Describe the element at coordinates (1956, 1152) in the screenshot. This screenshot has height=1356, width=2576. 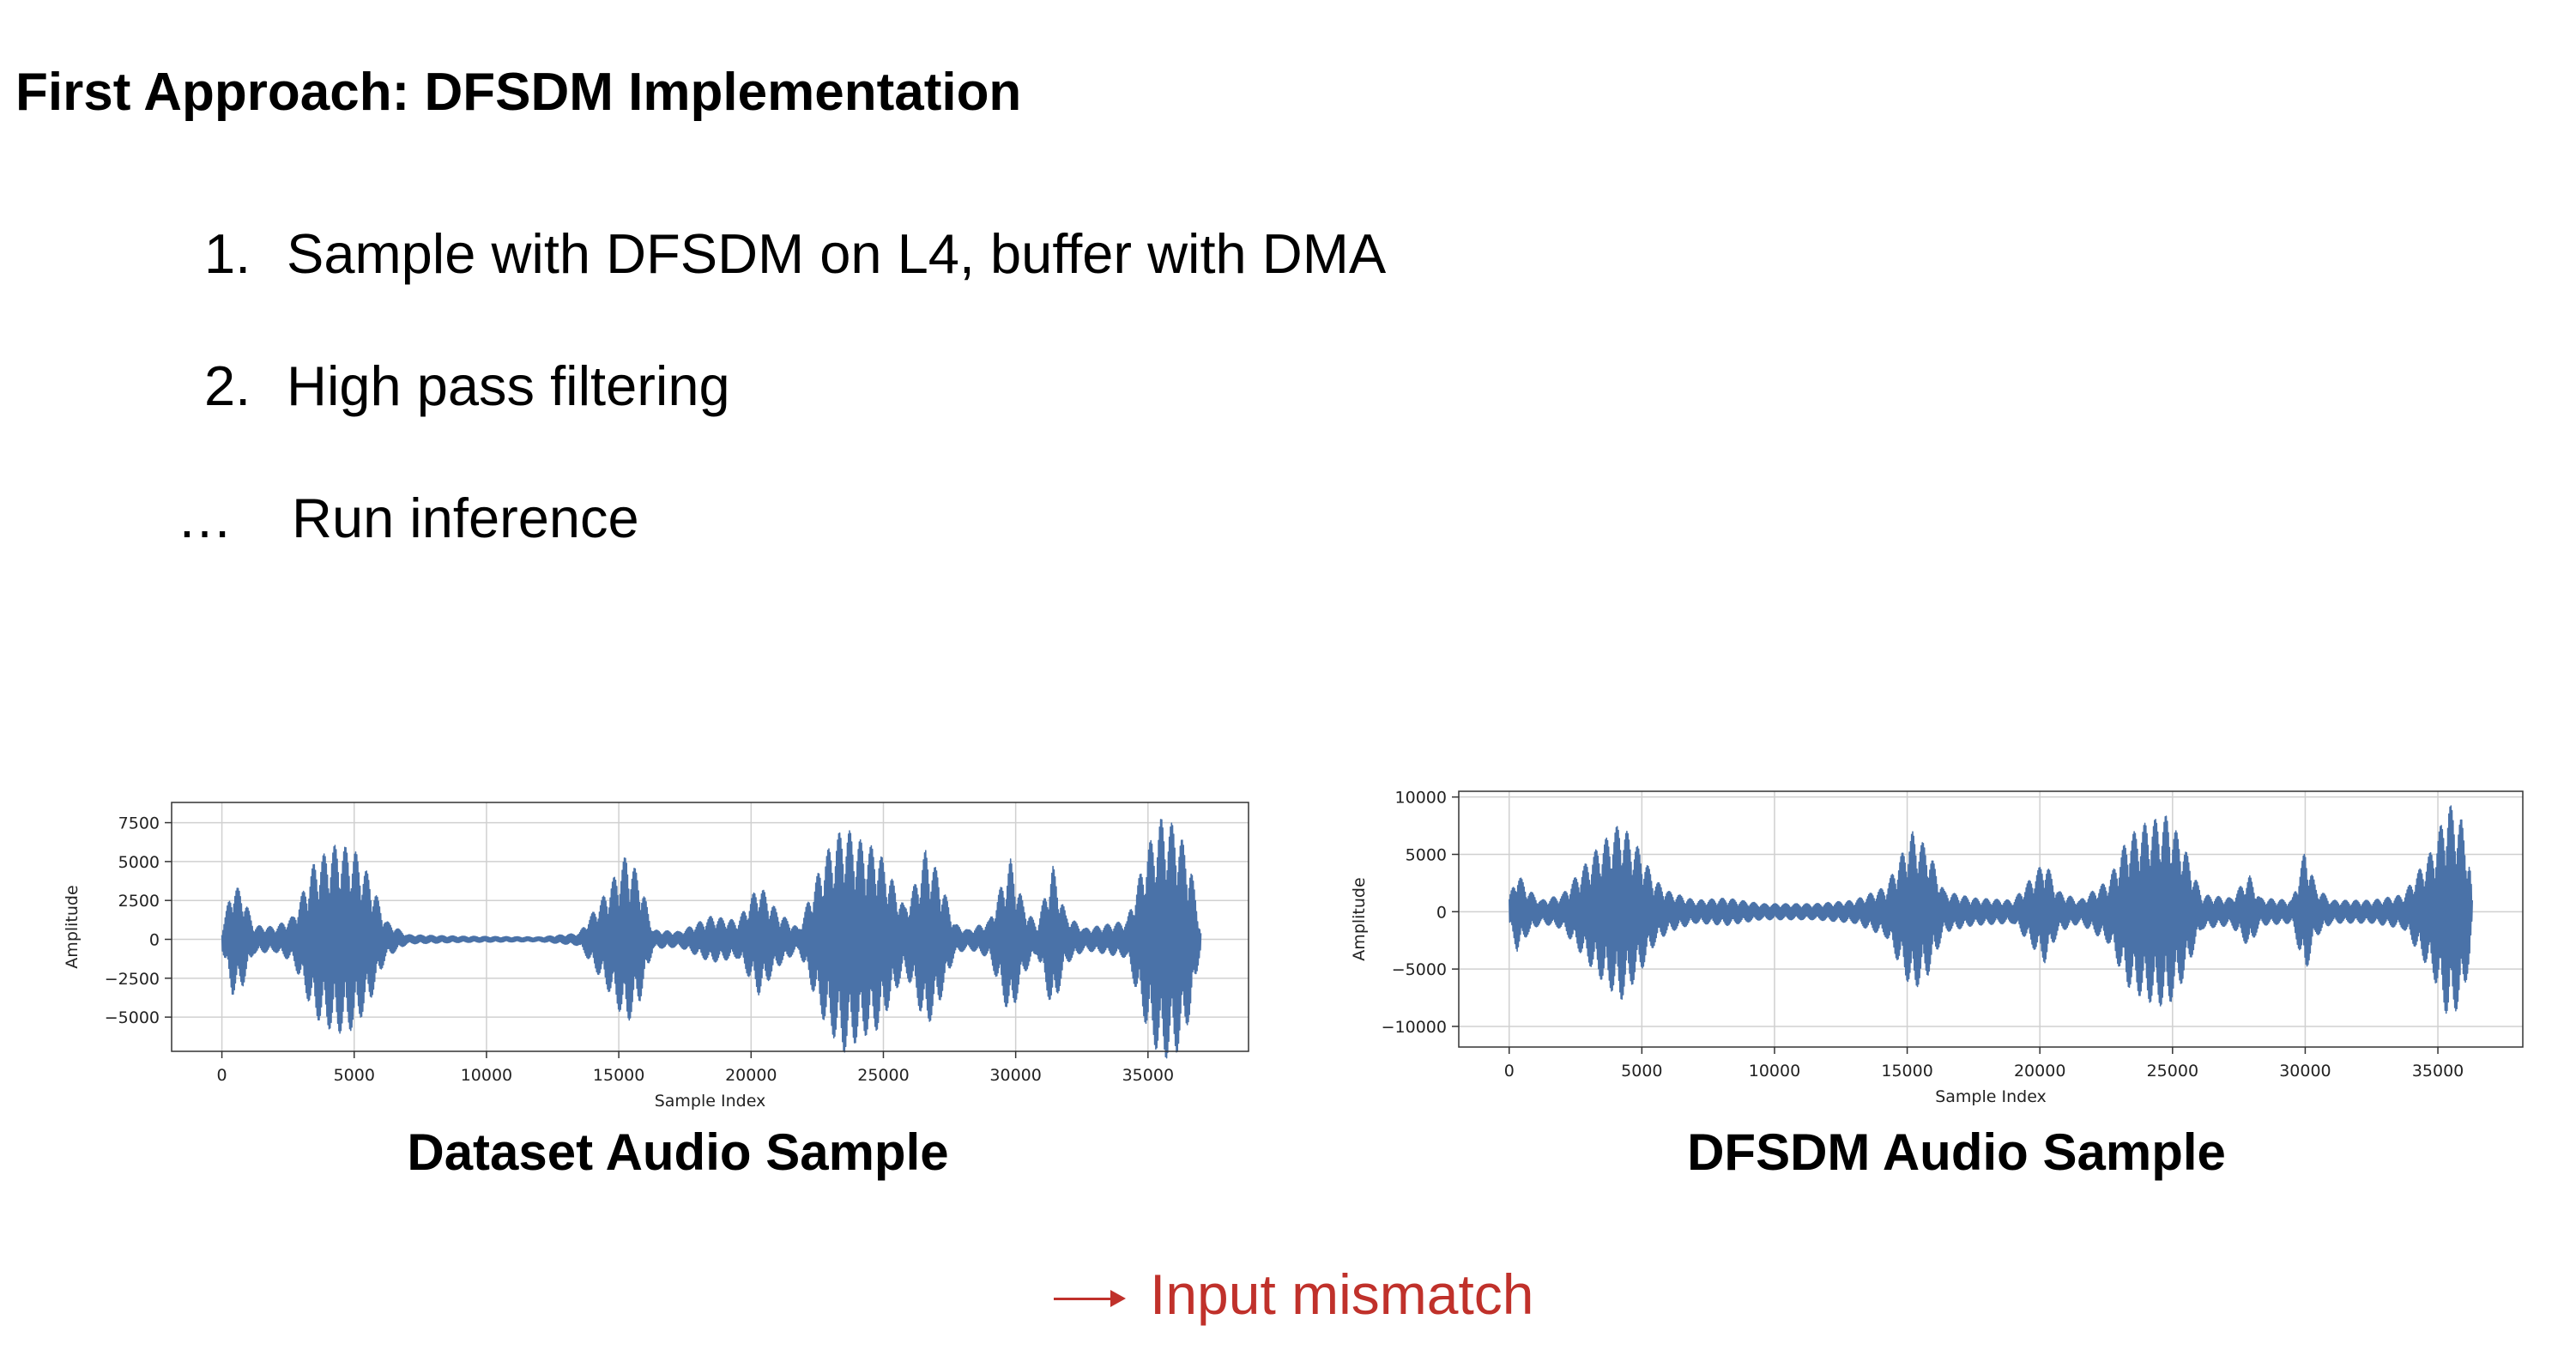
I see `chart-caption-dfsdm: DFSDM Audio Sample` at that location.